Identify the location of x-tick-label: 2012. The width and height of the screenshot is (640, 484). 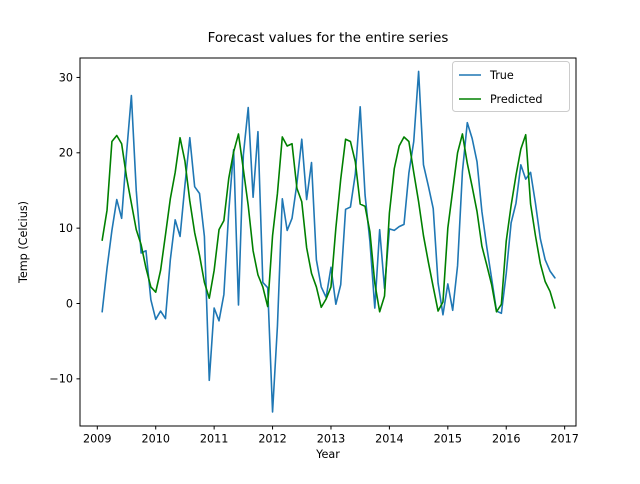
(272, 439).